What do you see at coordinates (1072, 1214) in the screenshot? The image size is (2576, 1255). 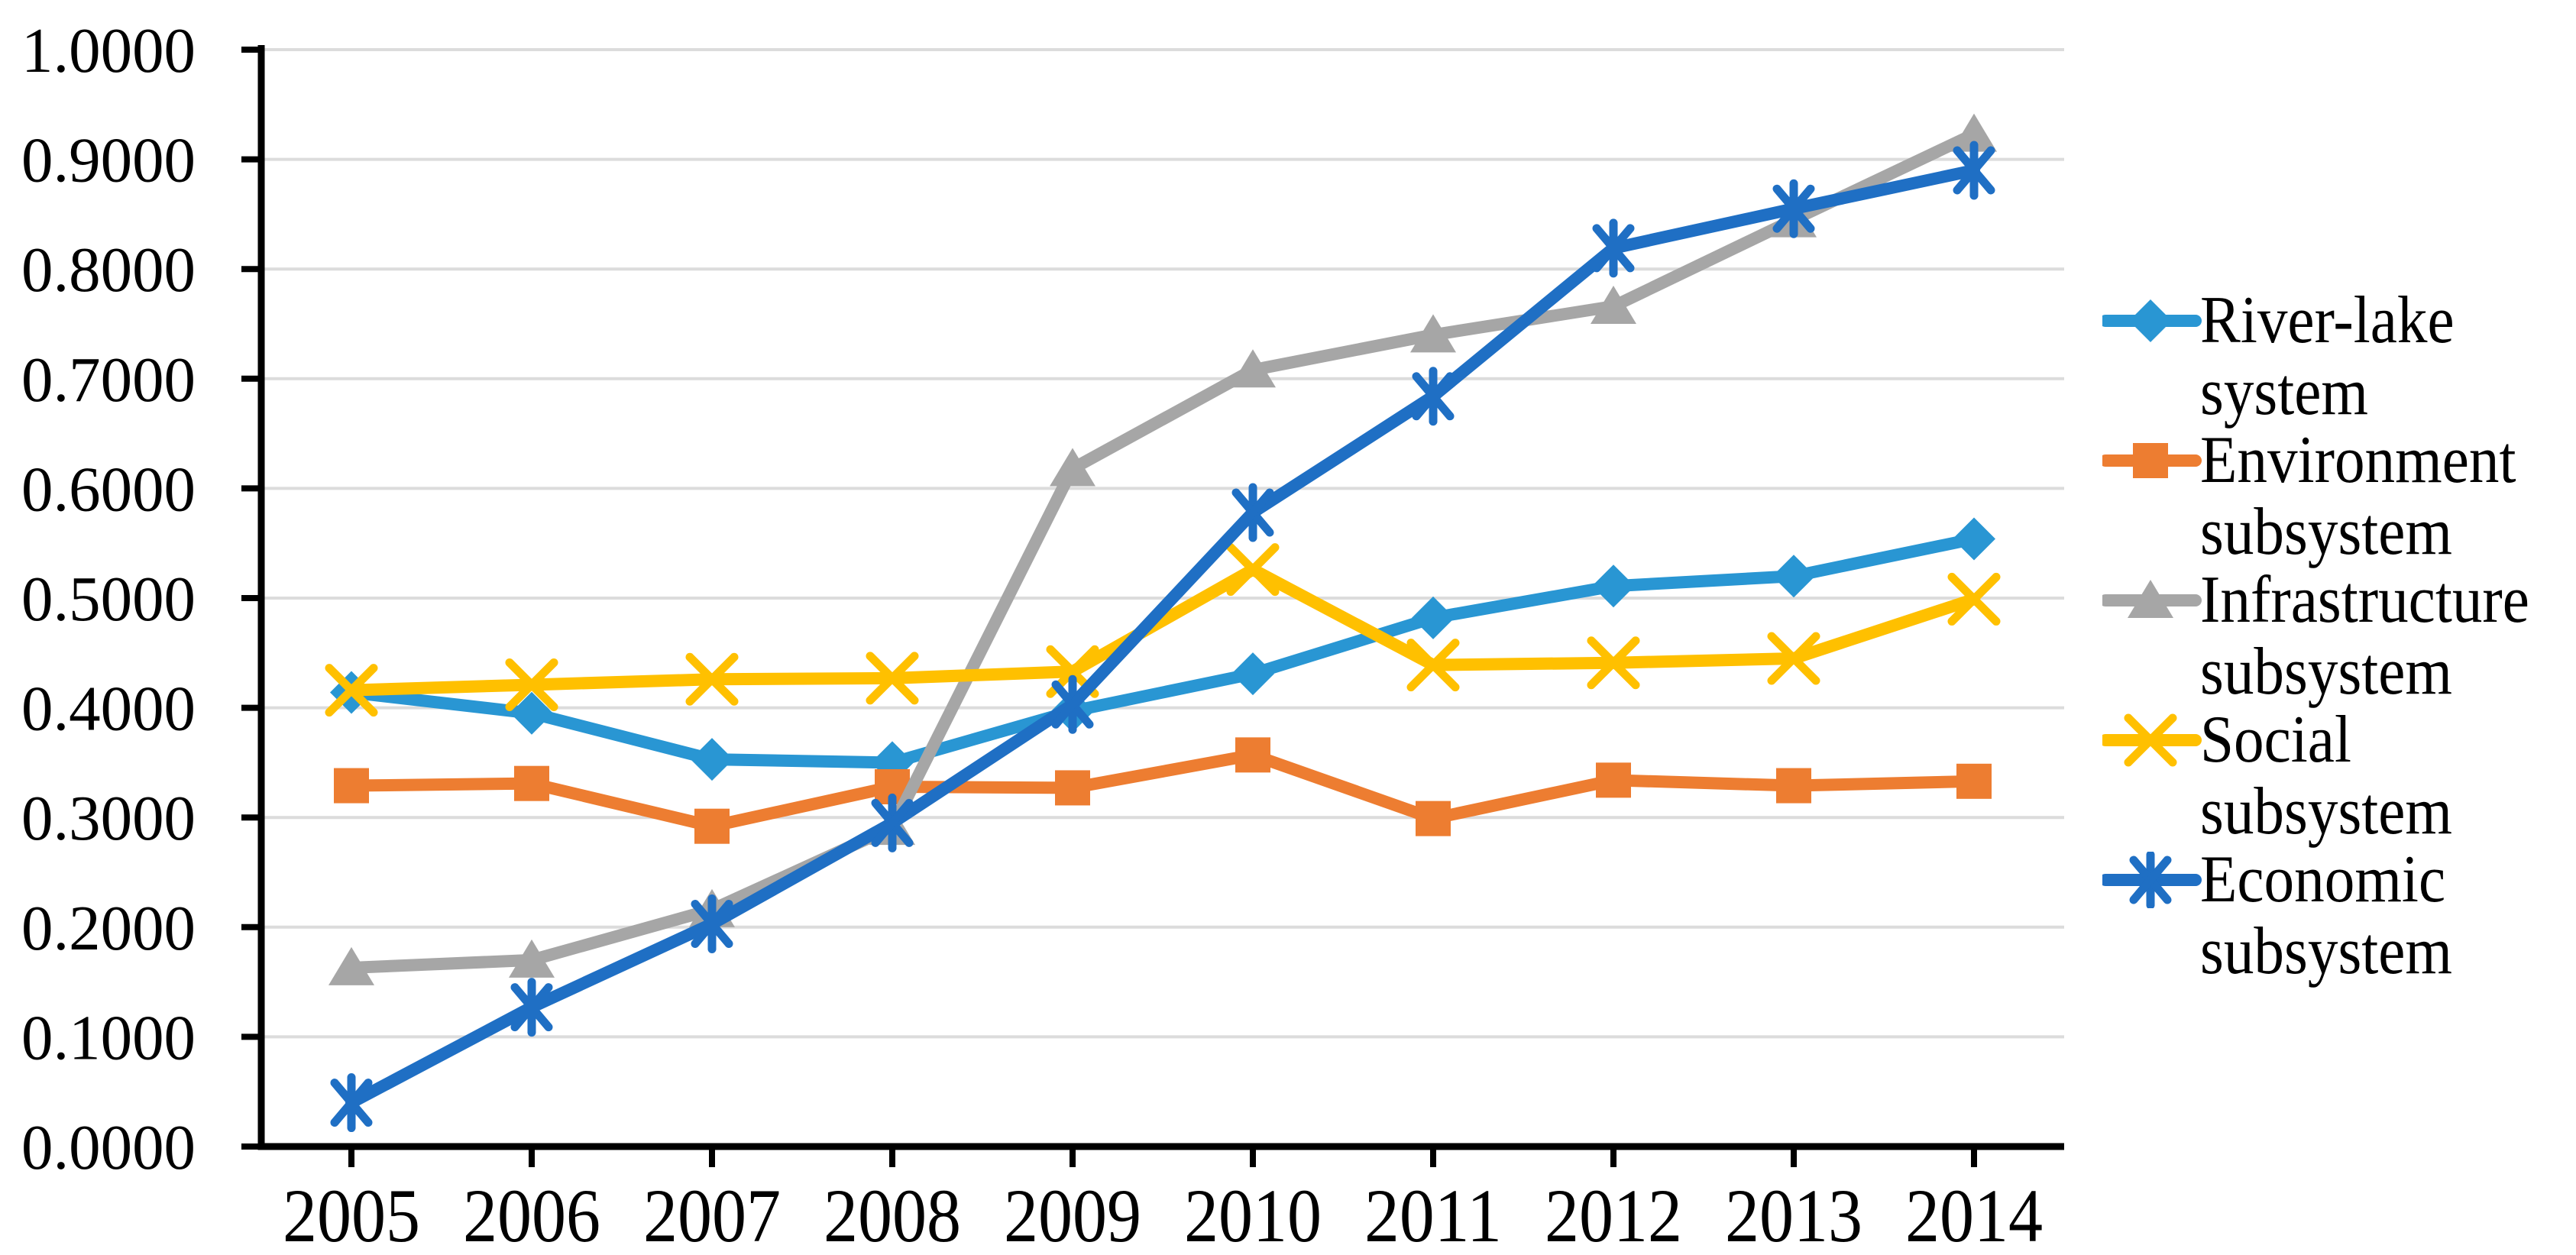 I see `x-axis-tick-label: 2009` at bounding box center [1072, 1214].